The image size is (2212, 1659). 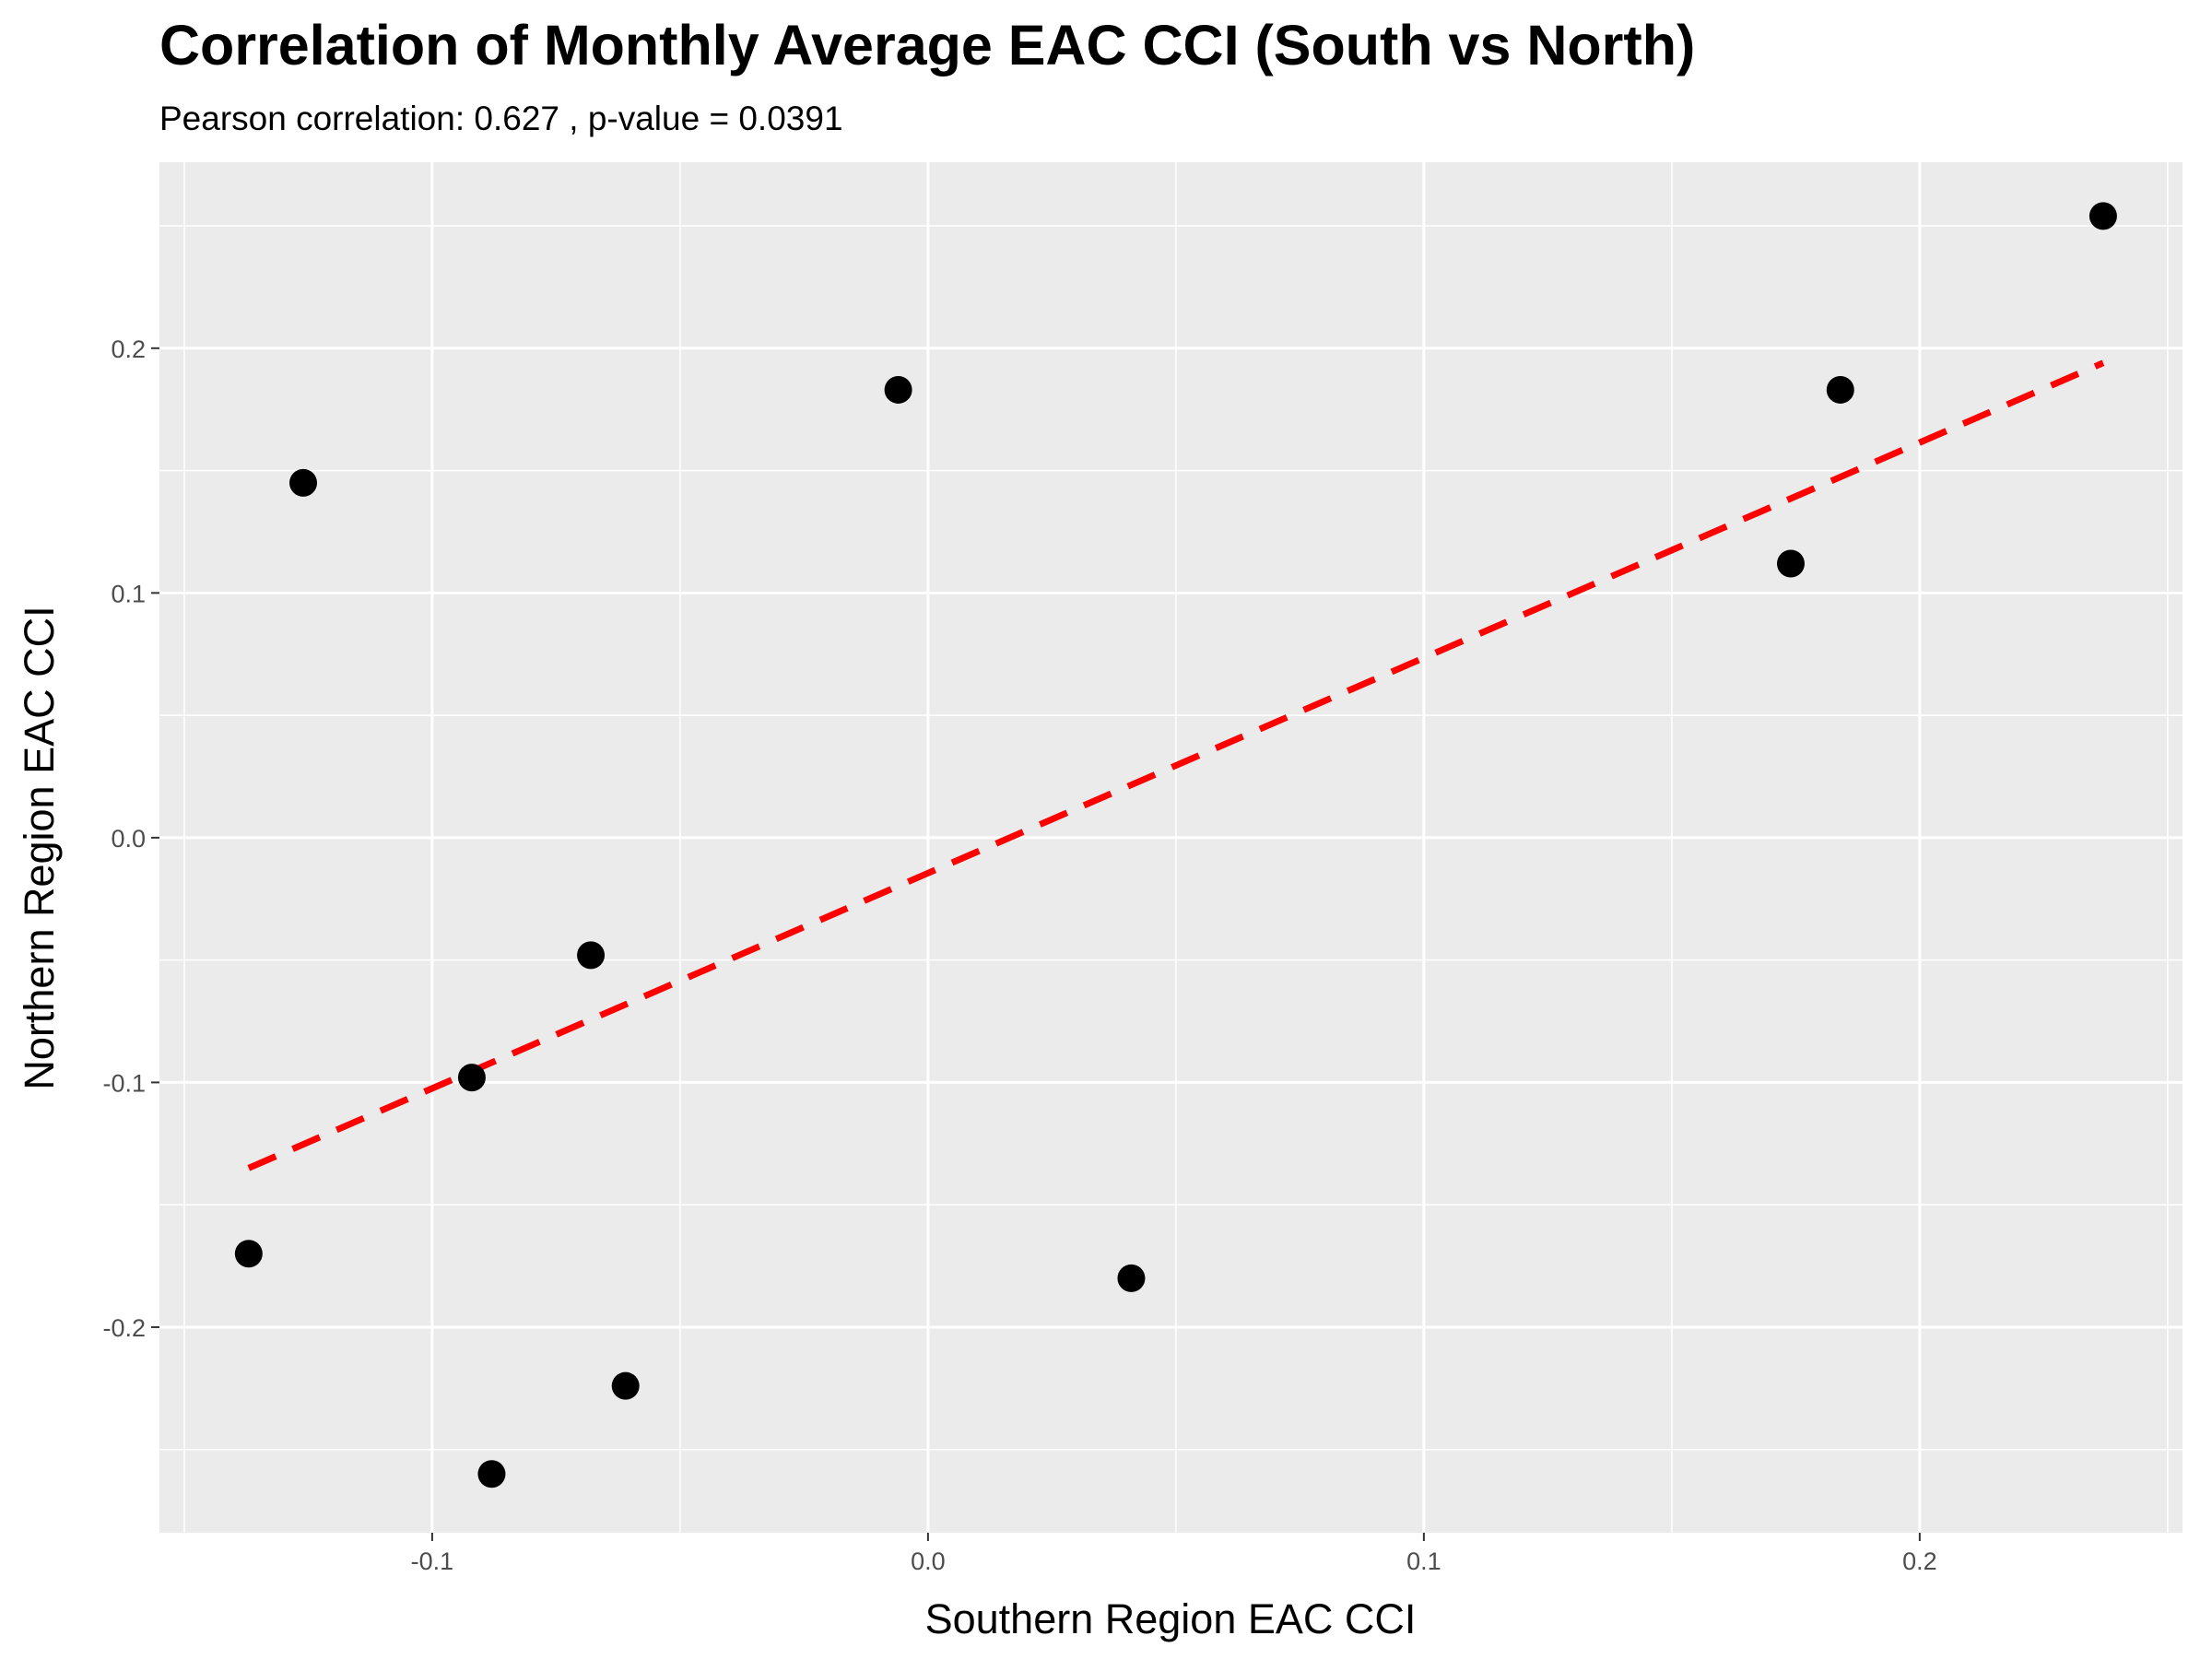 I want to click on y-tick-label: 0.0, so click(x=128, y=839).